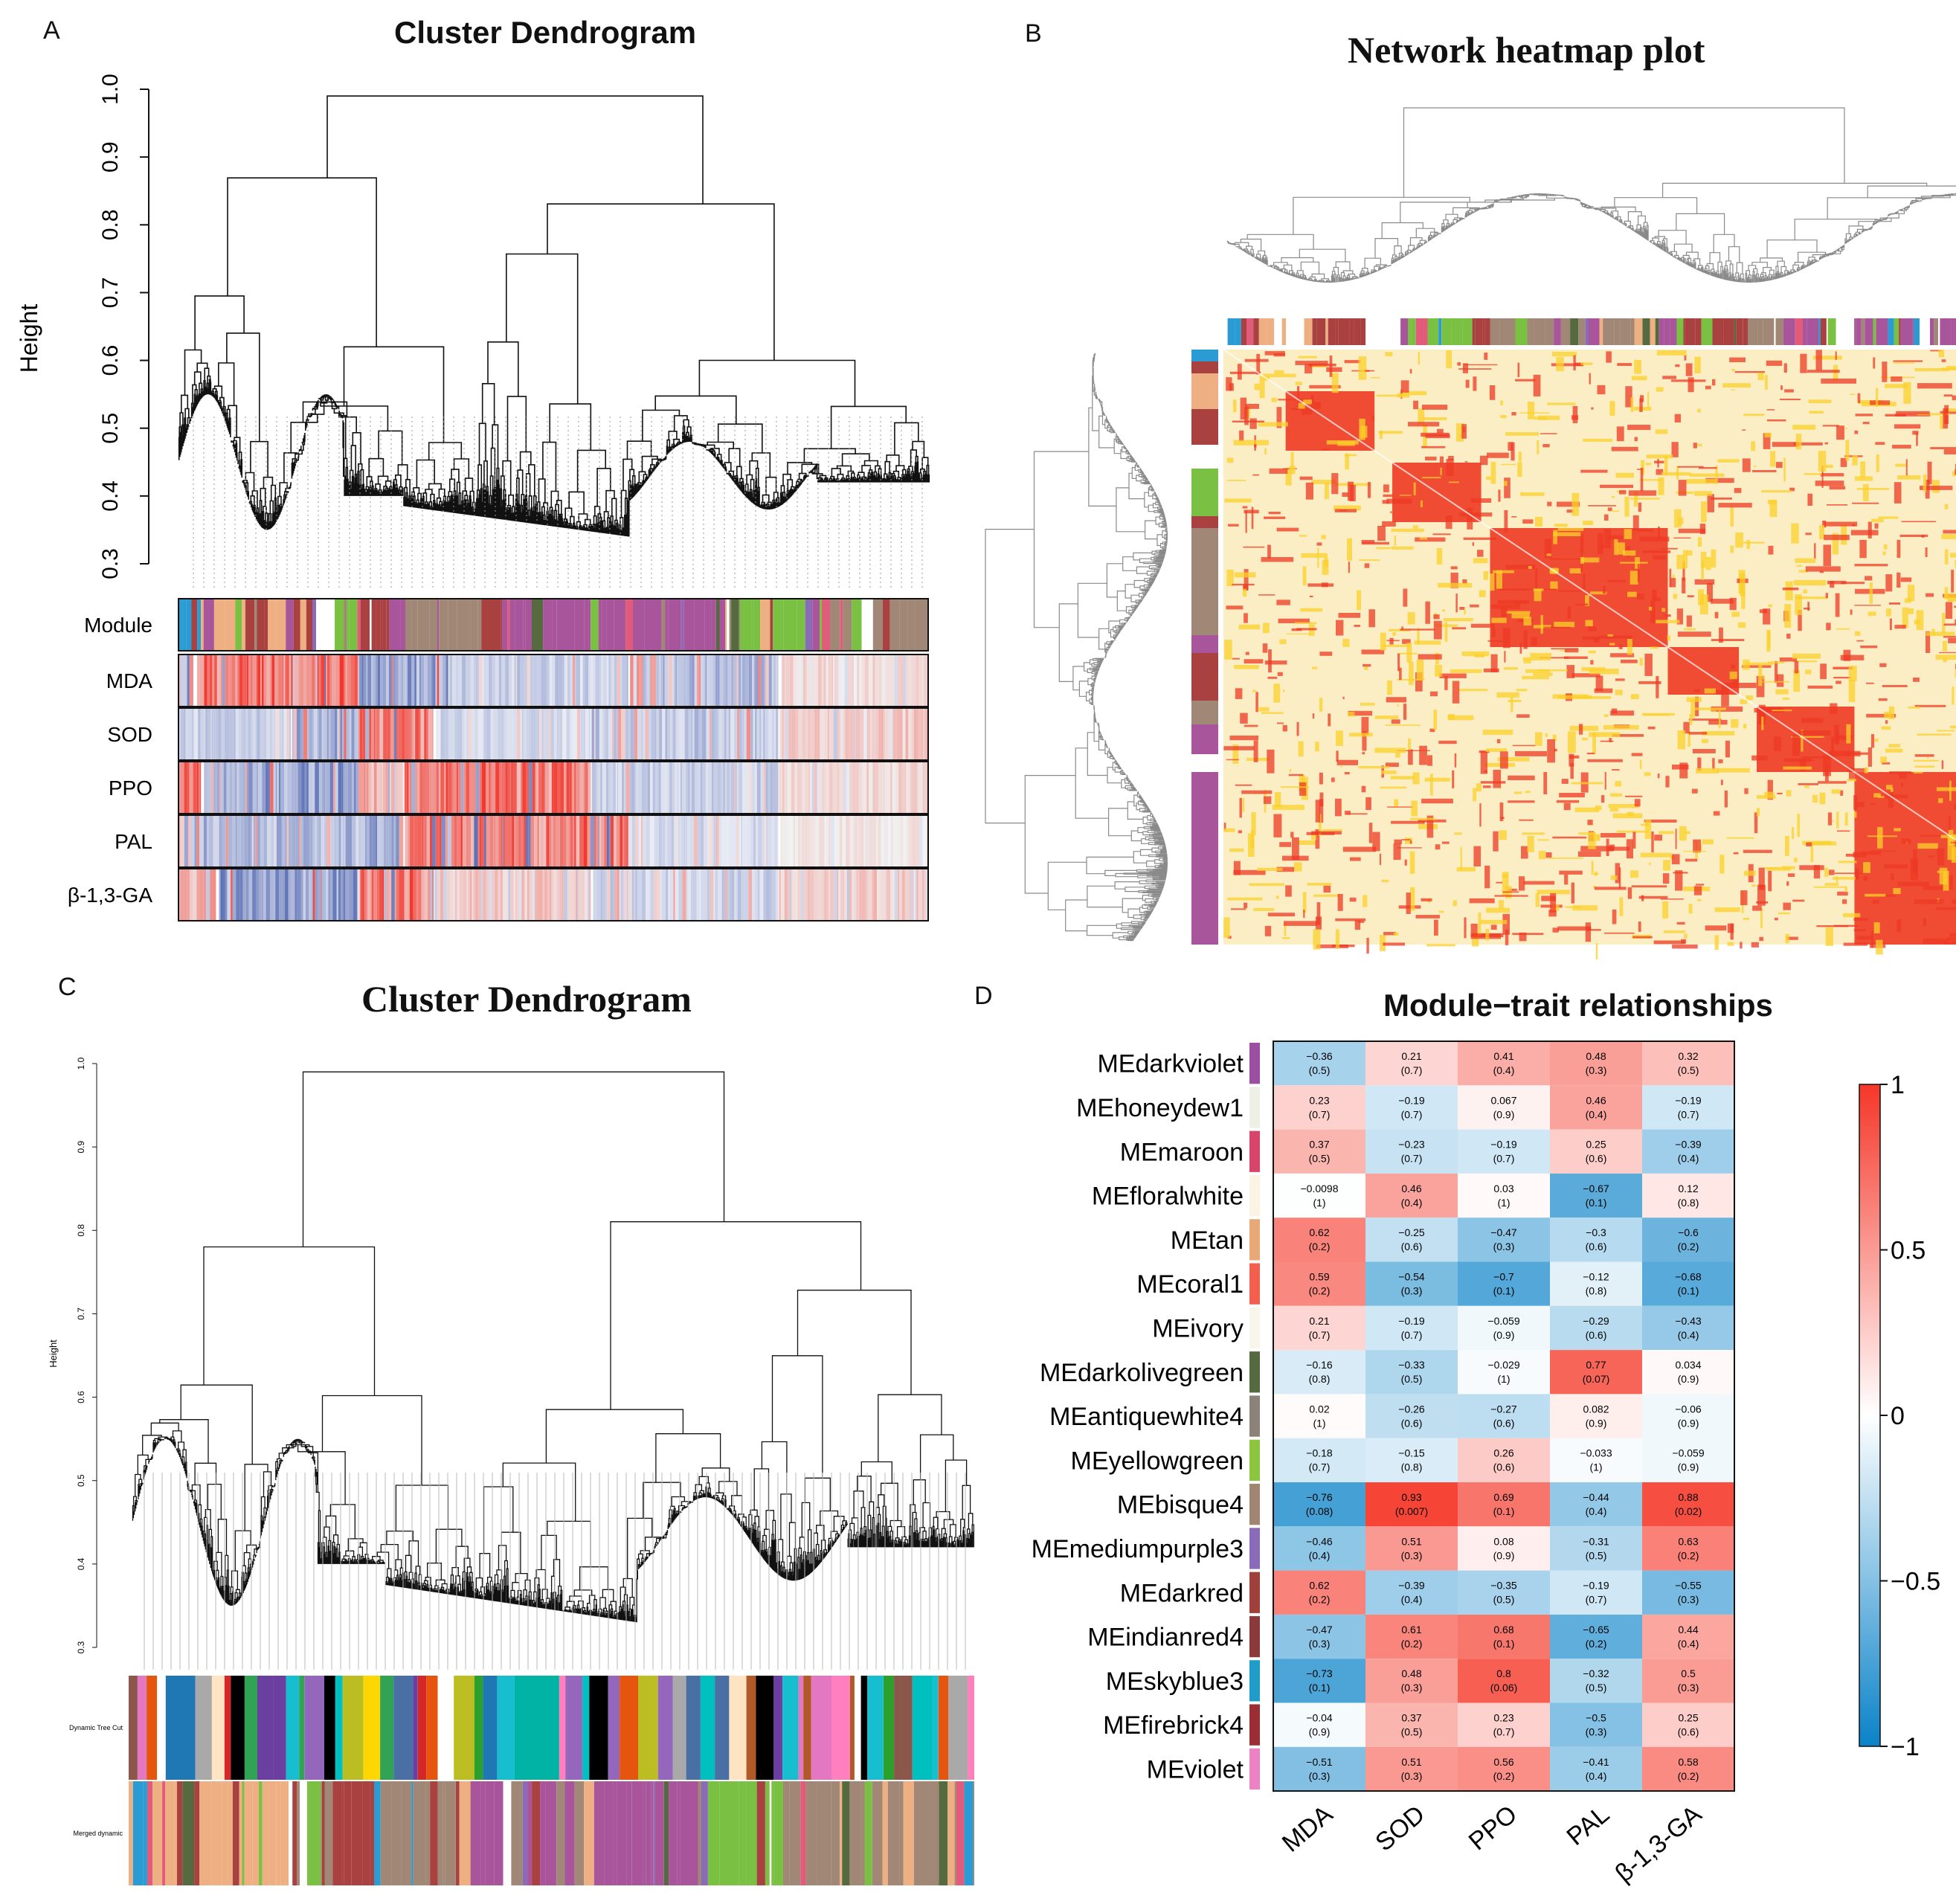 The width and height of the screenshot is (1956, 1904). I want to click on cell-pvalue: (0.5), so click(1504, 1600).